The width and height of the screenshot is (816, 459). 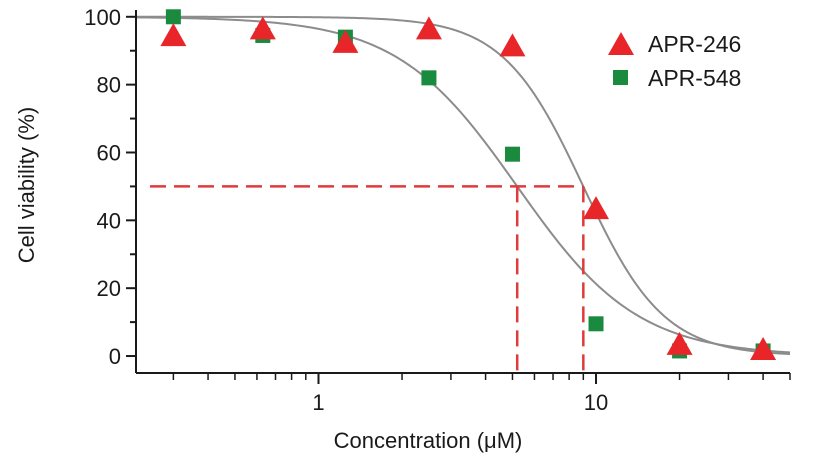 I want to click on y-tick-label: 0, so click(x=115, y=356).